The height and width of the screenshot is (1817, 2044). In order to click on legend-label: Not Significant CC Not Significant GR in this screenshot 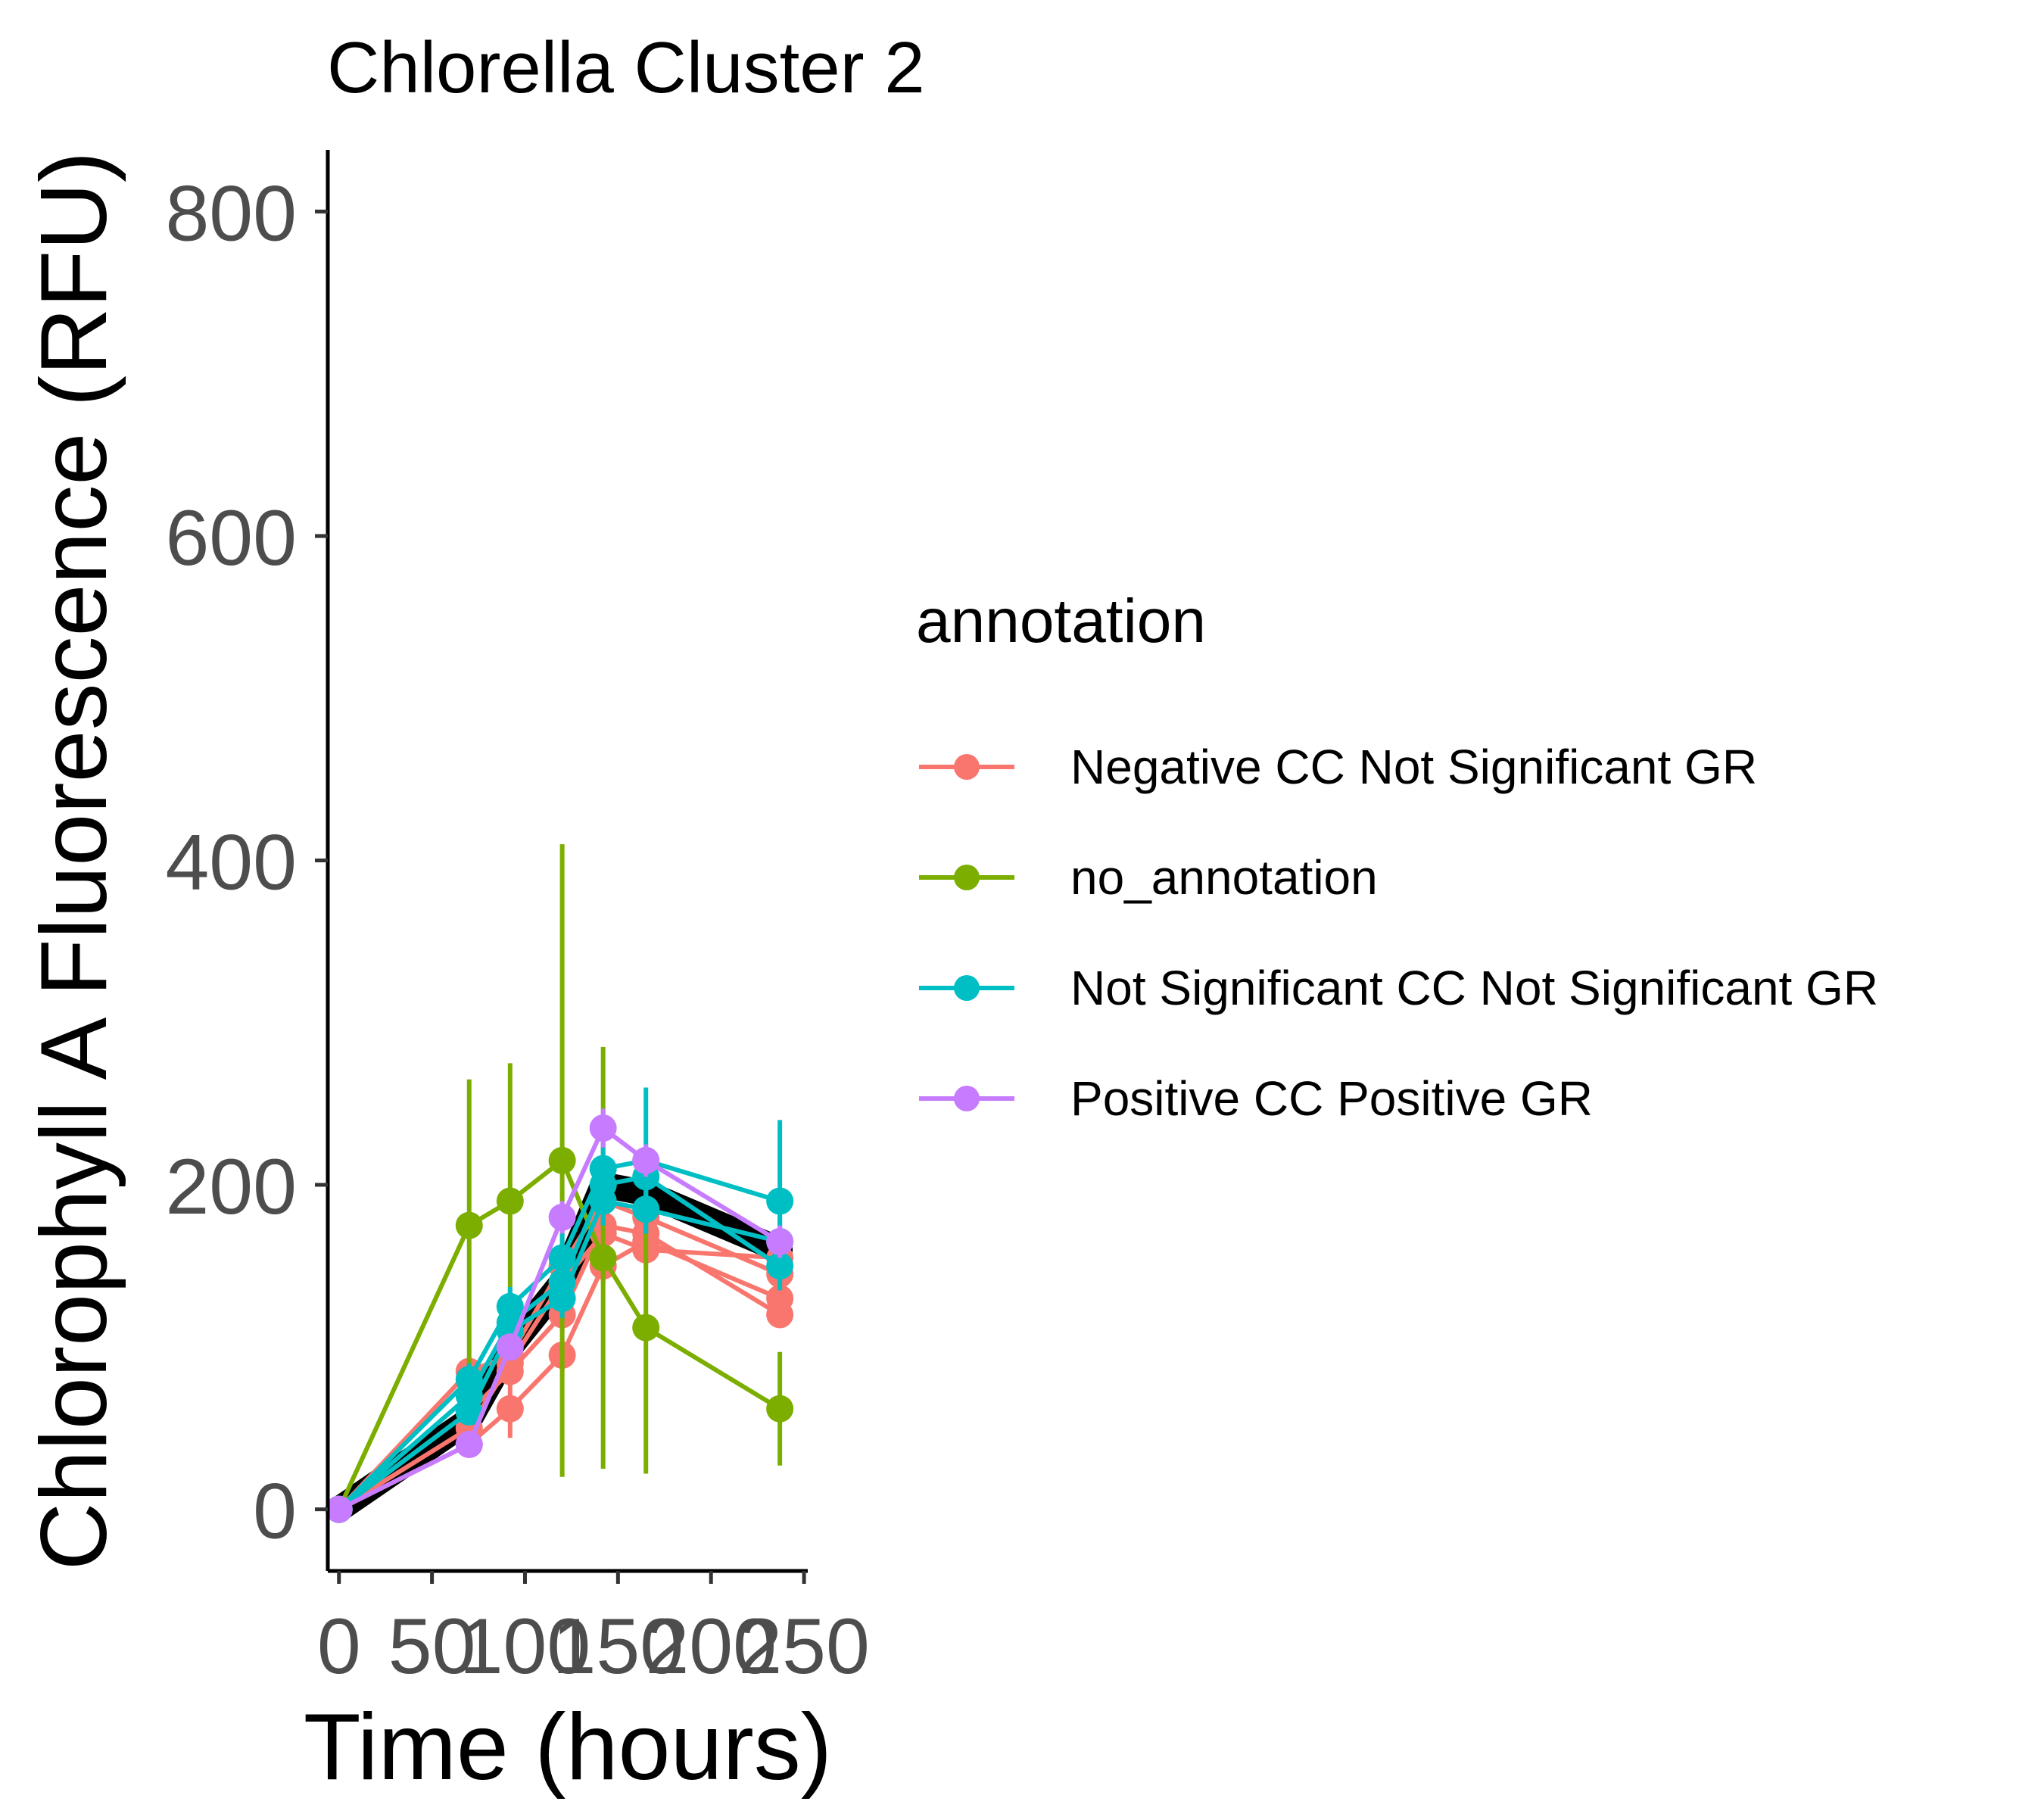, I will do `click(1474, 988)`.